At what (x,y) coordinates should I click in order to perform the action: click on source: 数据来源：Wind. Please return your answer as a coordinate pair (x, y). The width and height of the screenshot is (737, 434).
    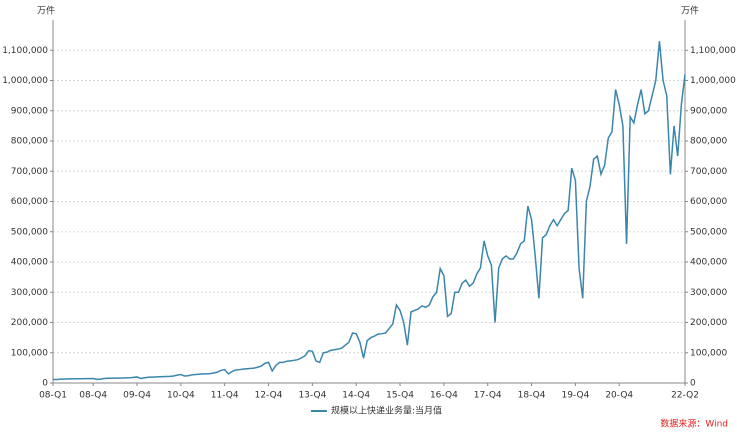
    Looking at the image, I should click on (694, 424).